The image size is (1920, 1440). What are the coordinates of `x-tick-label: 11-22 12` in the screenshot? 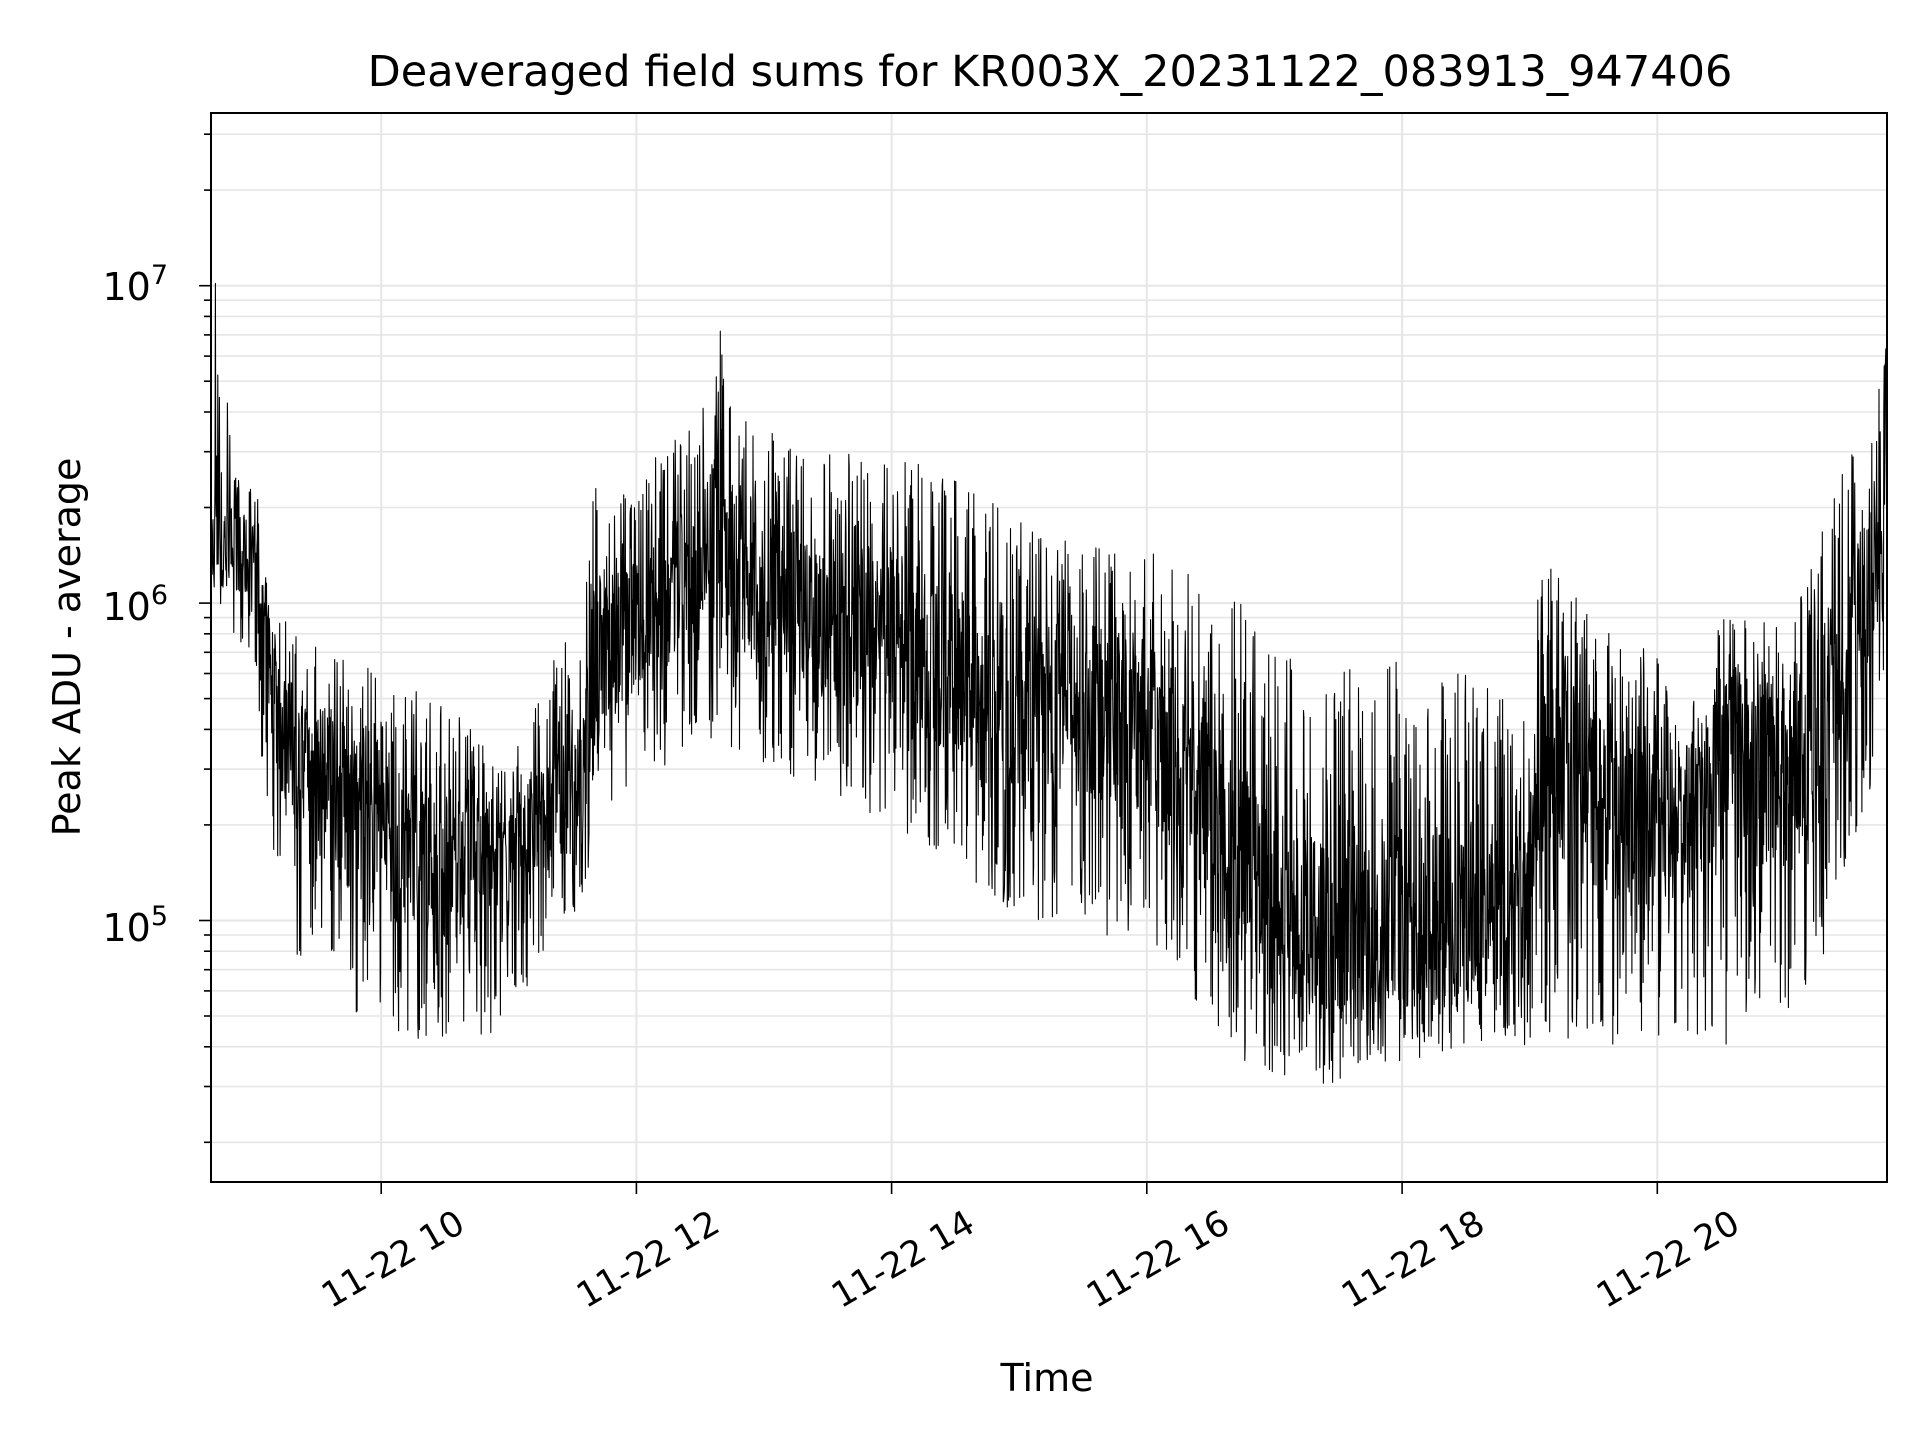 It's located at (648, 1259).